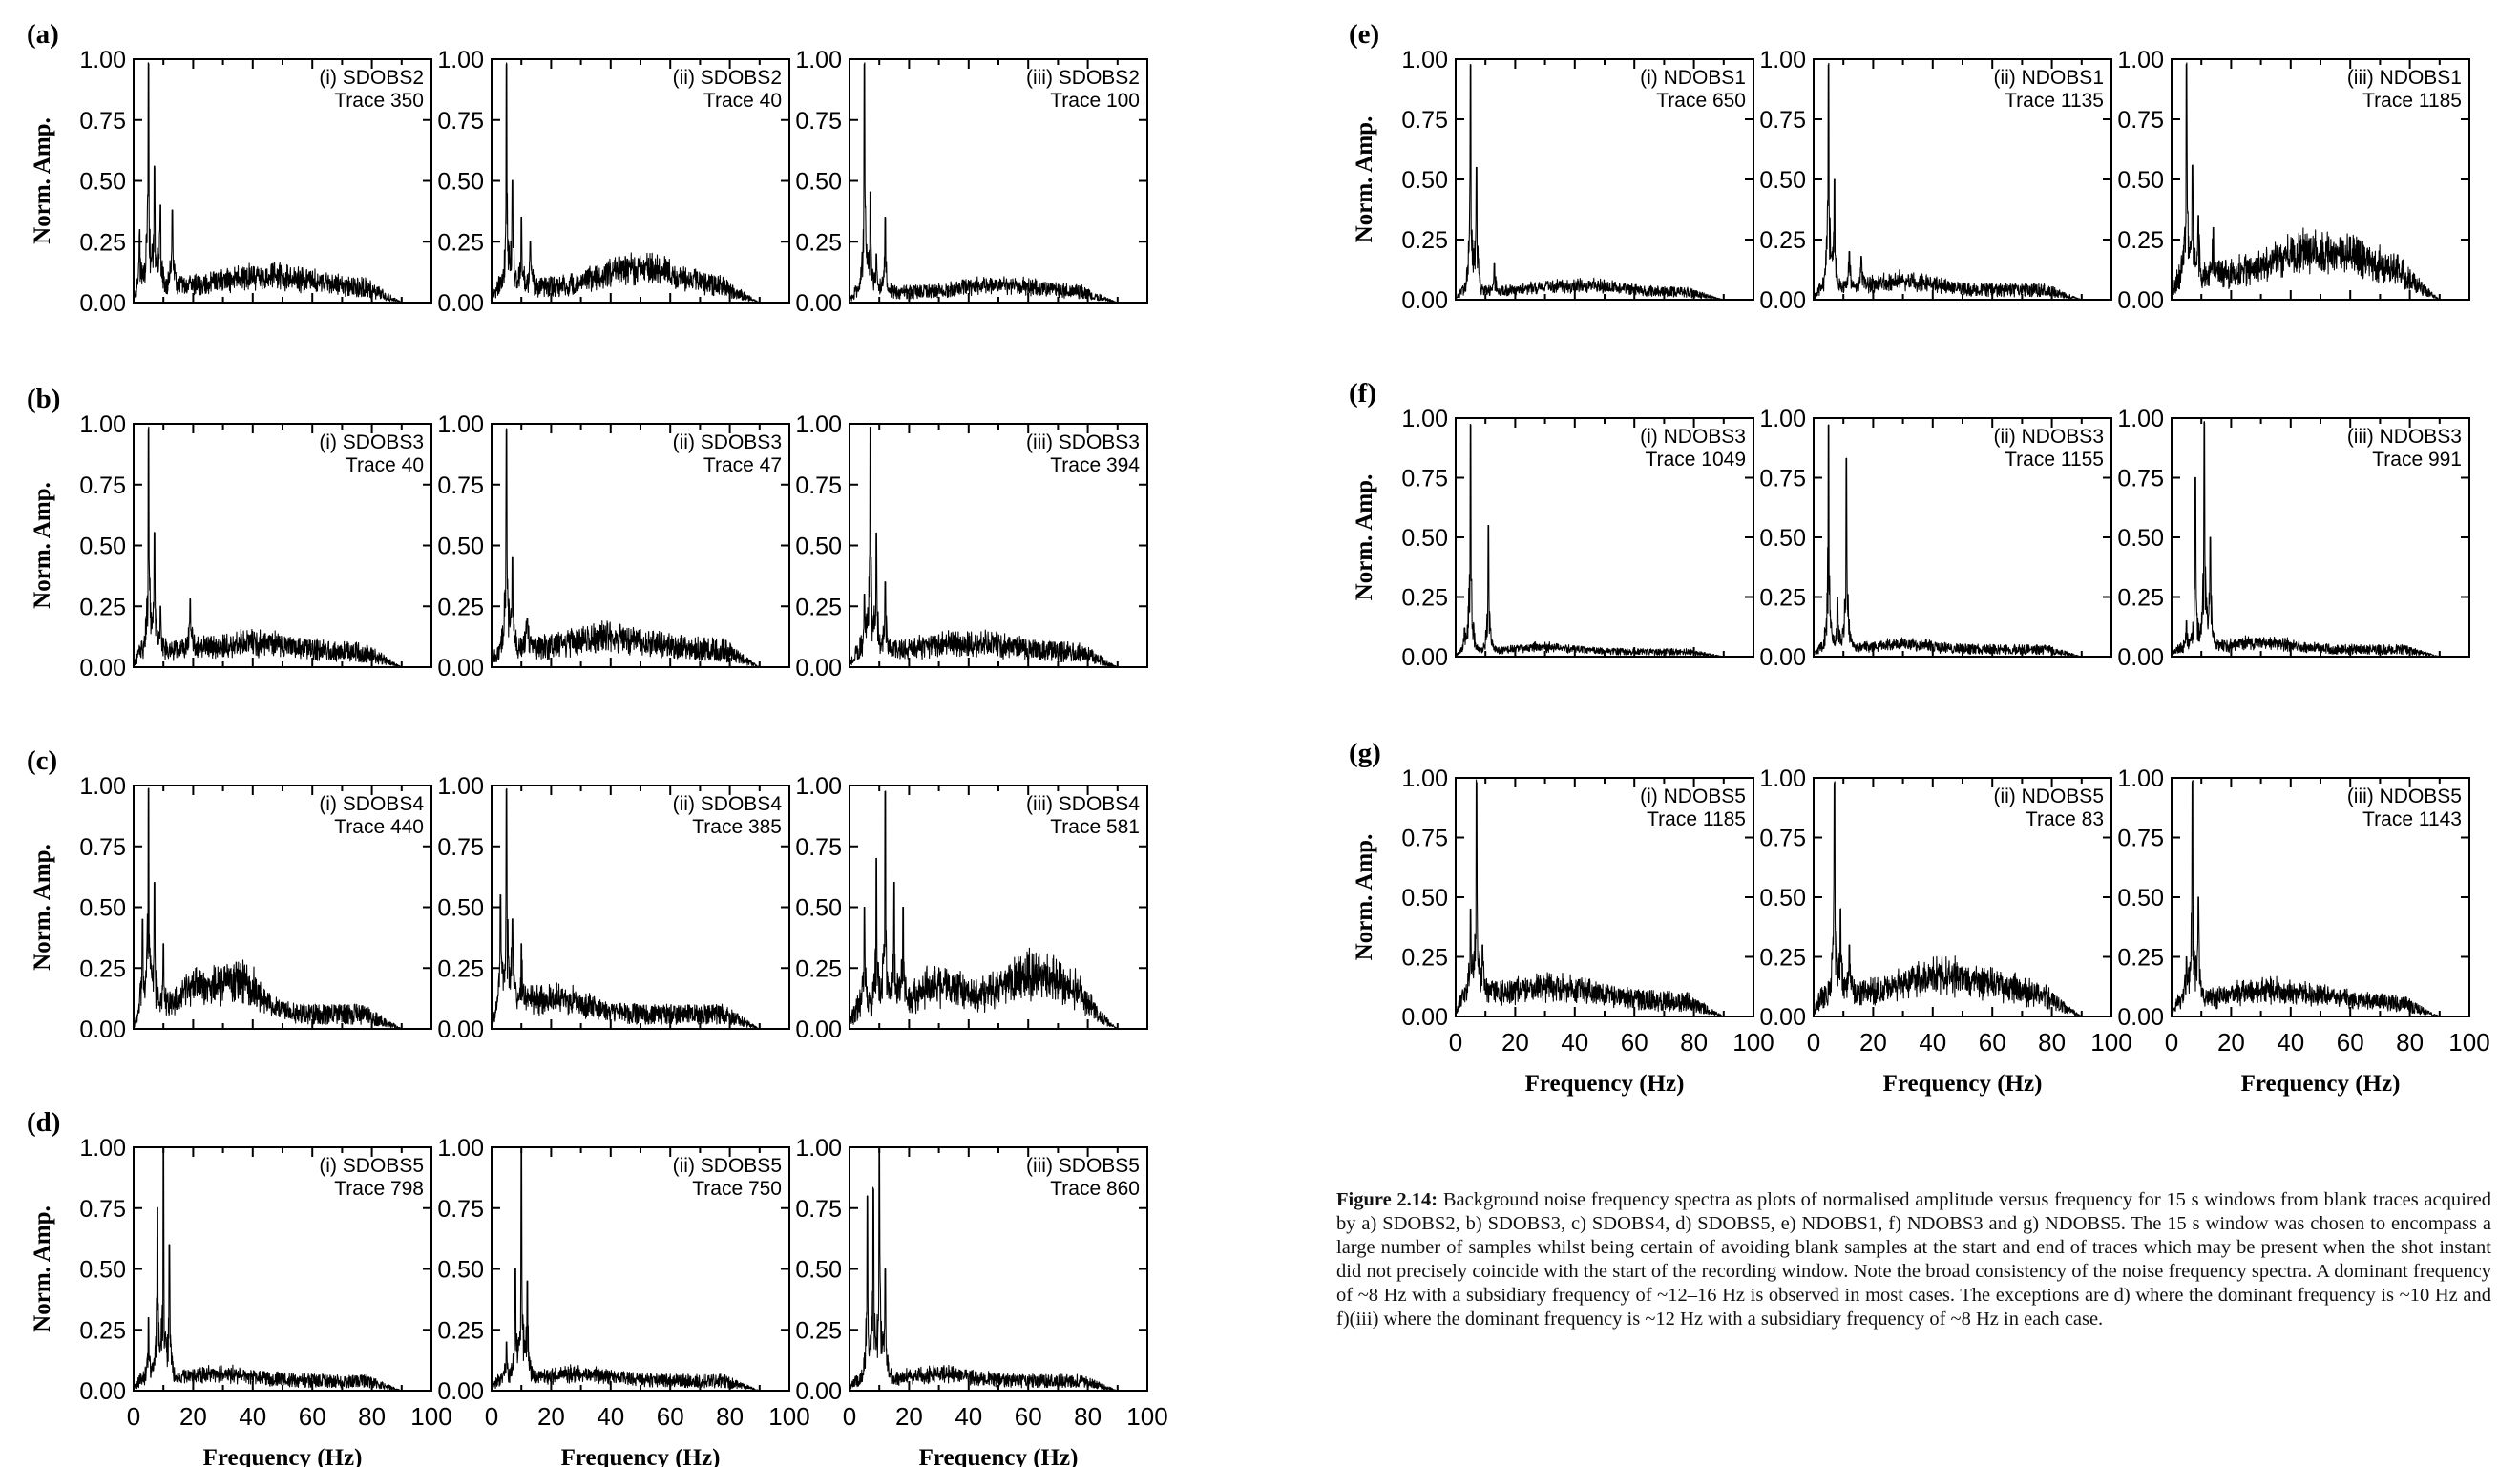  Describe the element at coordinates (728, 442) in the screenshot. I see `panel-station-label: (ii) SDOBS3` at that location.